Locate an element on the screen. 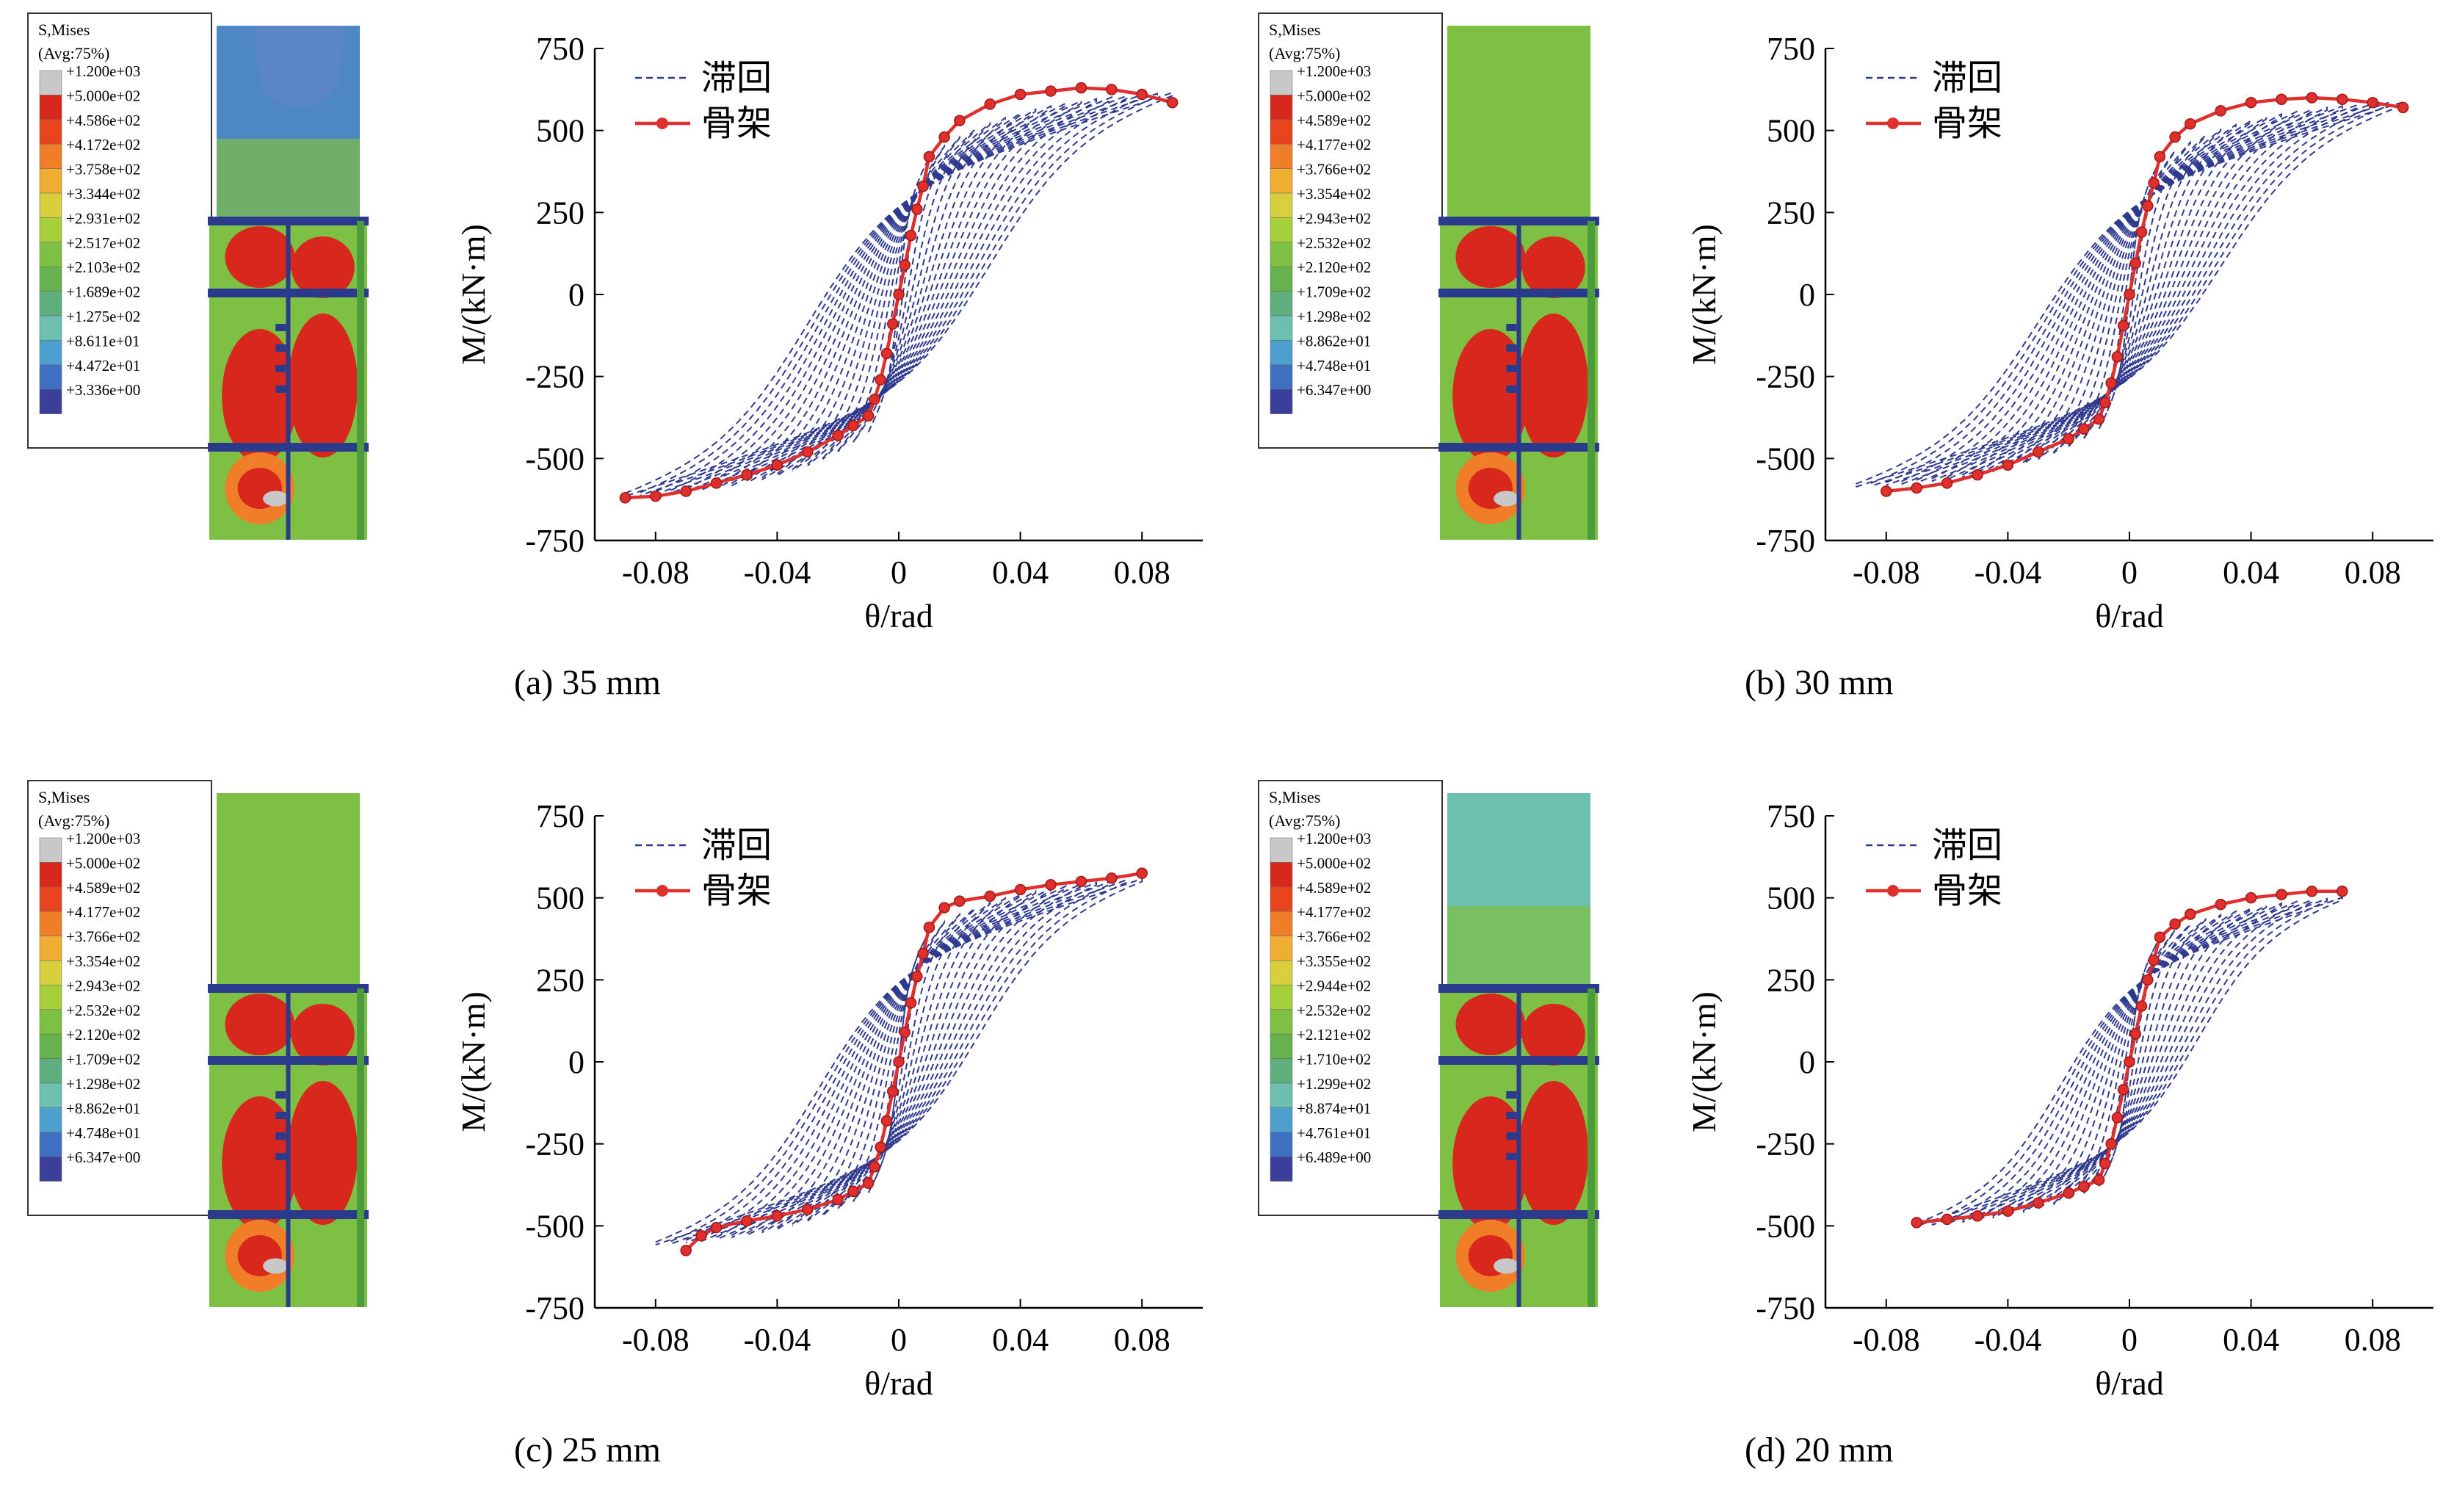 This screenshot has width=2454, height=1512. y-axis-label: M/(kN·m) is located at coordinates (1704, 295).